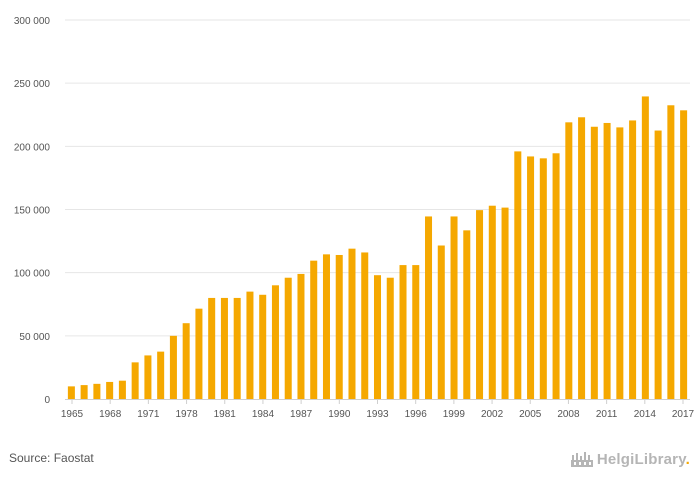 The height and width of the screenshot is (483, 700). Describe the element at coordinates (135, 380) in the screenshot. I see `bar-1970` at that location.